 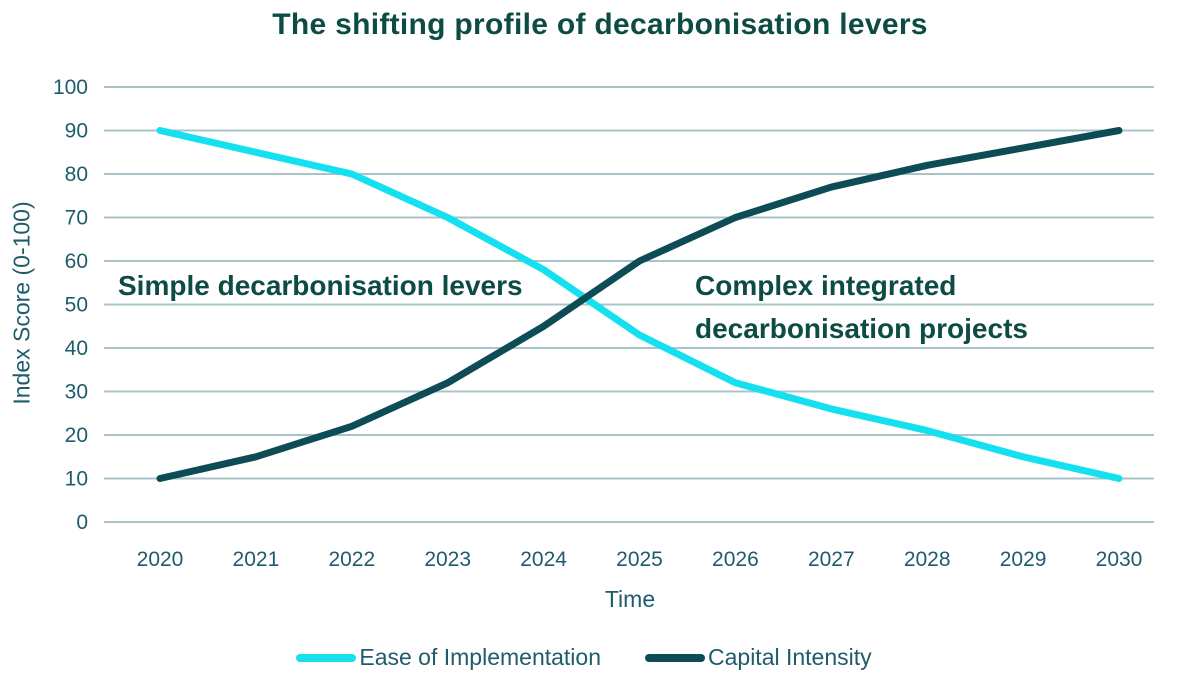 What do you see at coordinates (927, 559) in the screenshot?
I see `x-tick-label-2028: 2028` at bounding box center [927, 559].